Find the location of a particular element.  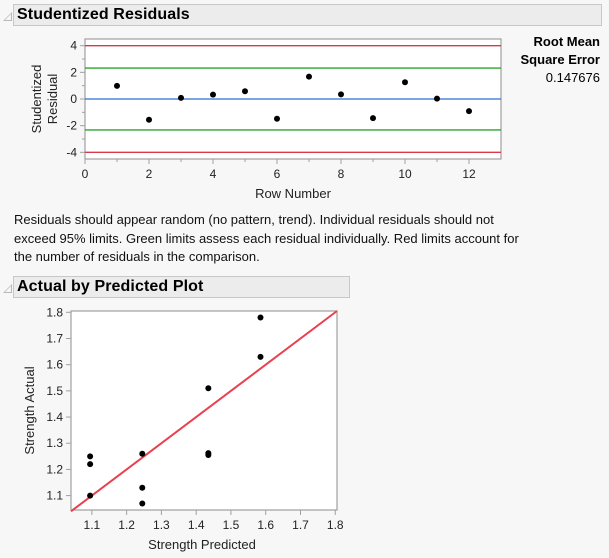

y-tick-label: 1.5 is located at coordinates (54, 391).